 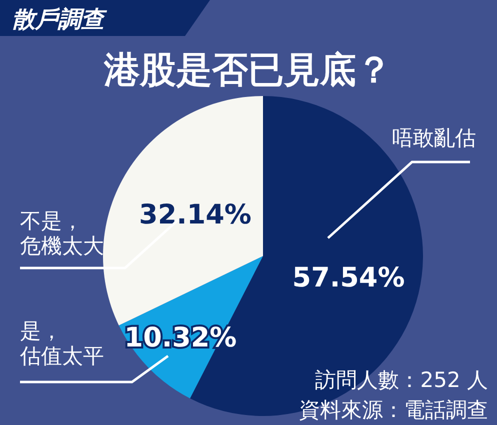 I want to click on title: 港股是否已見底？, so click(x=248, y=70).